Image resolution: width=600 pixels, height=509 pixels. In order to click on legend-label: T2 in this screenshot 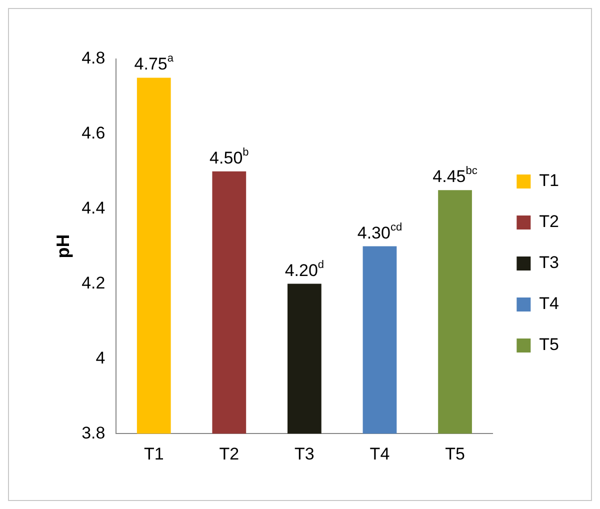, I will do `click(549, 222)`.